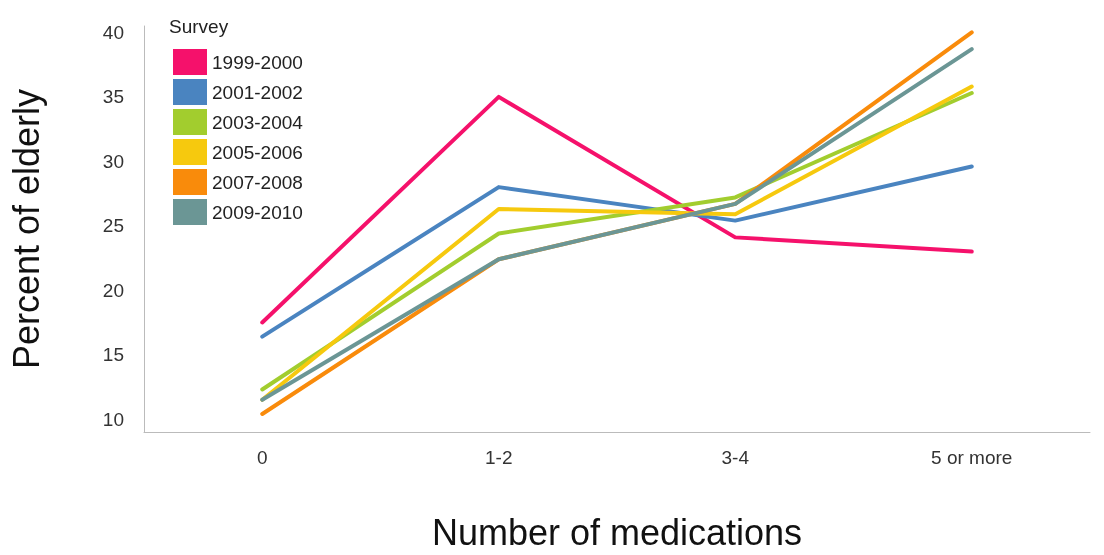 This screenshot has height=555, width=1104. Describe the element at coordinates (617, 532) in the screenshot. I see `x-axis-title: Number of medications` at that location.